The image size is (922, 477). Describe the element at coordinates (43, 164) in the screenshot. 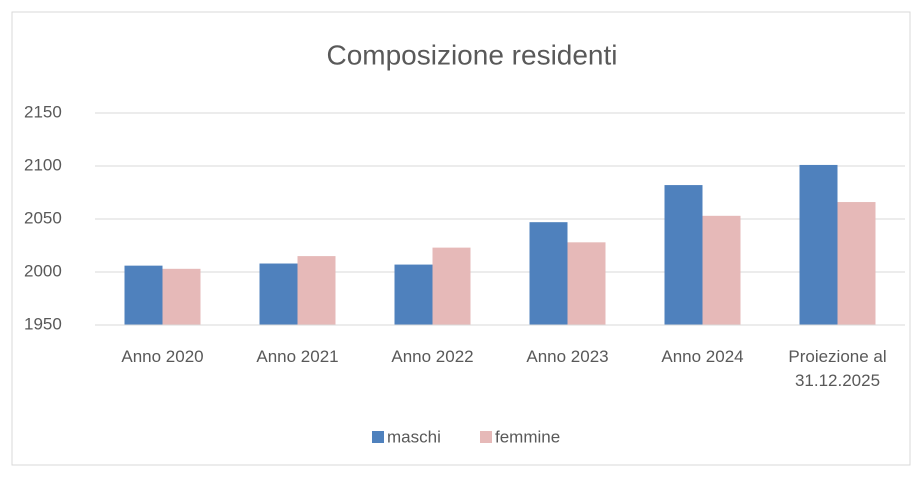

I see `y-tick-label: 2100` at that location.